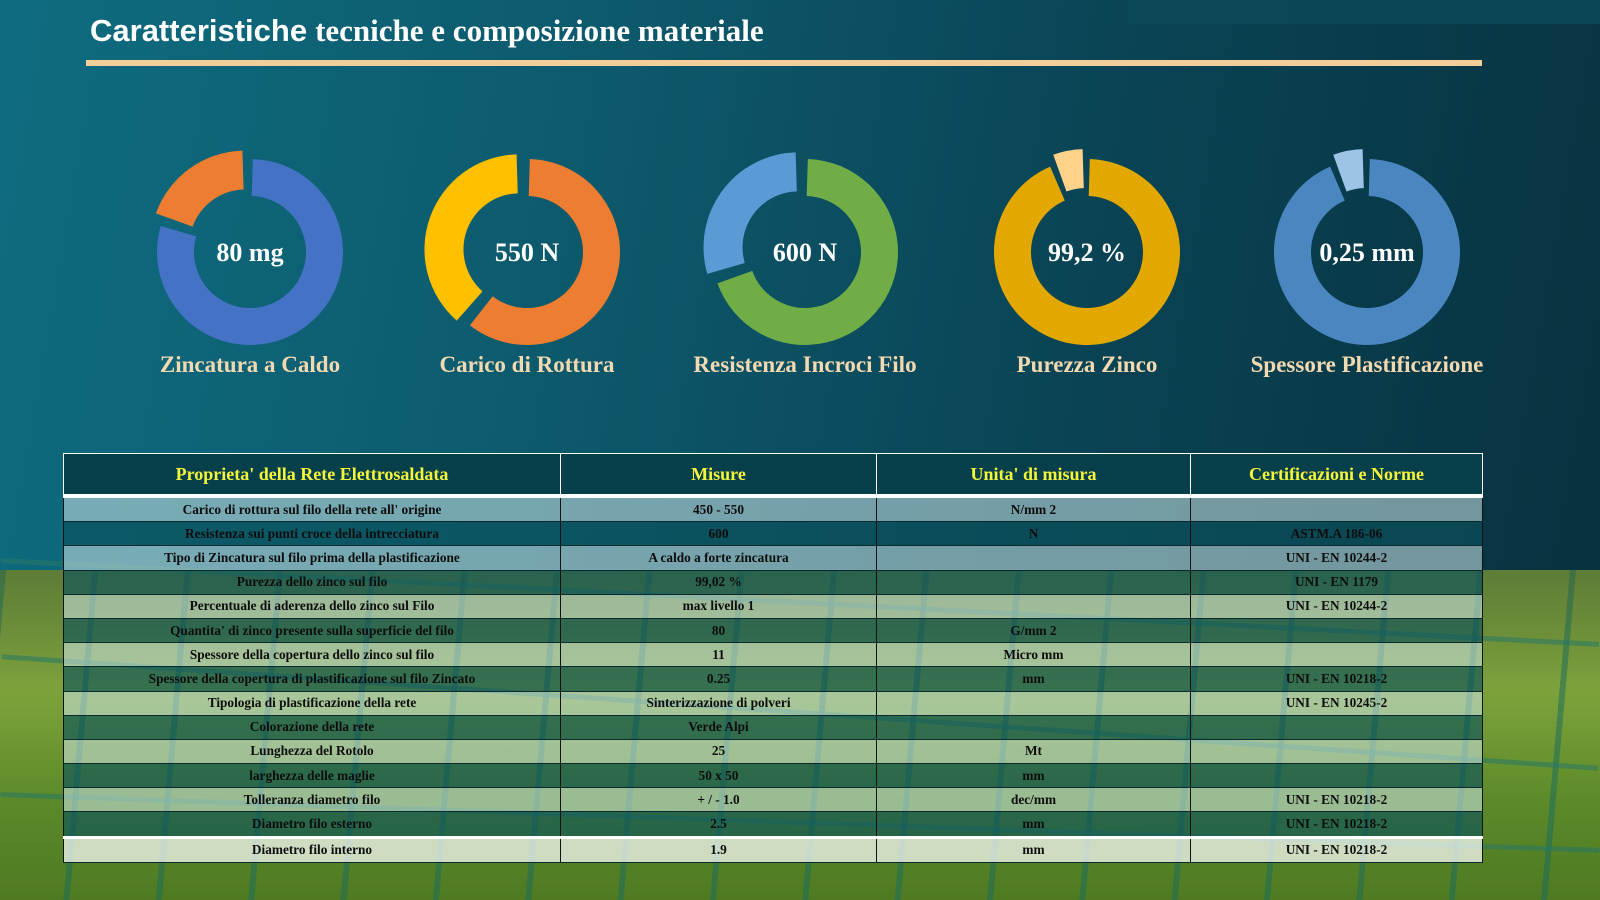 This screenshot has width=1600, height=900. I want to click on cell-certification: UNI - EN 10245-2, so click(1336, 703).